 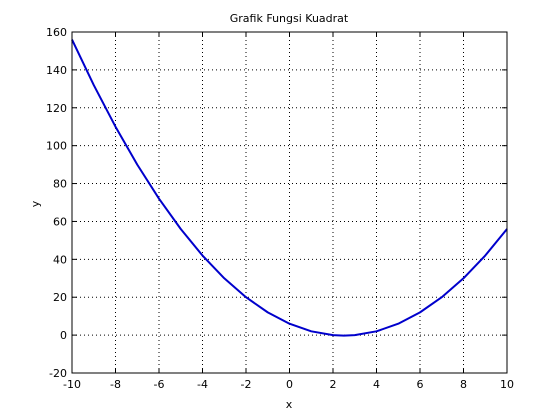 What do you see at coordinates (420, 384) in the screenshot?
I see `x-tick-label: 6` at bounding box center [420, 384].